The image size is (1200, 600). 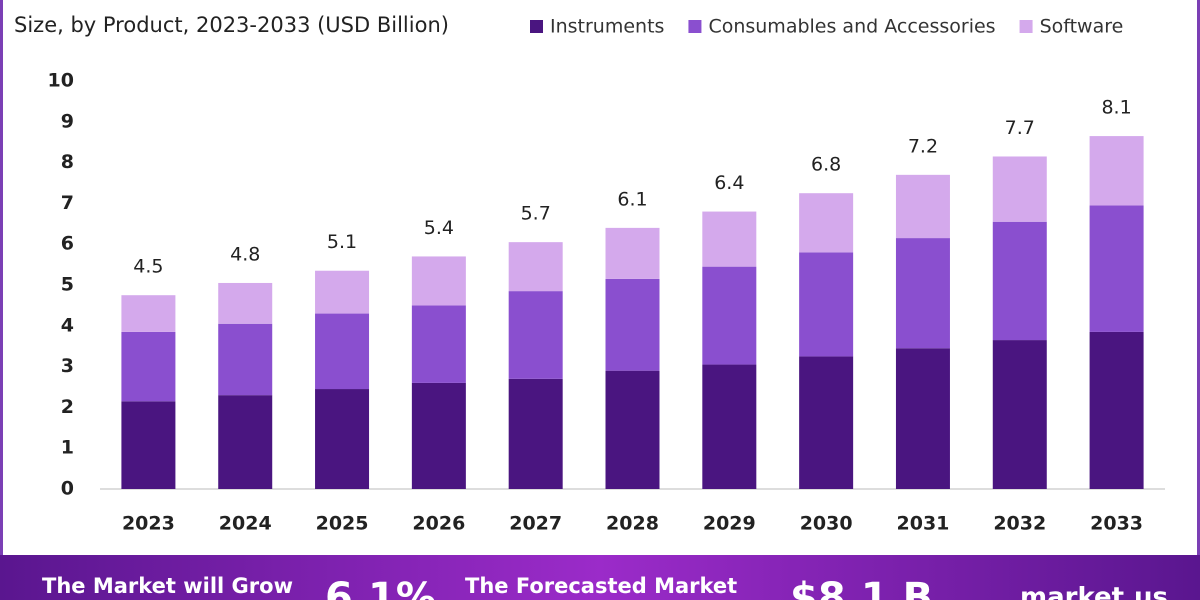 I want to click on total-label: 6.8, so click(x=826, y=165).